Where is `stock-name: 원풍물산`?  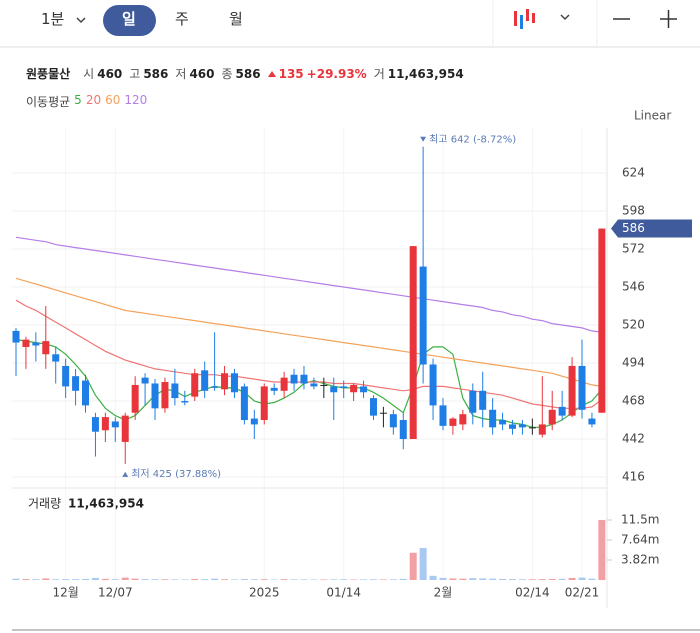 stock-name: 원풍물산 is located at coordinates (48, 74).